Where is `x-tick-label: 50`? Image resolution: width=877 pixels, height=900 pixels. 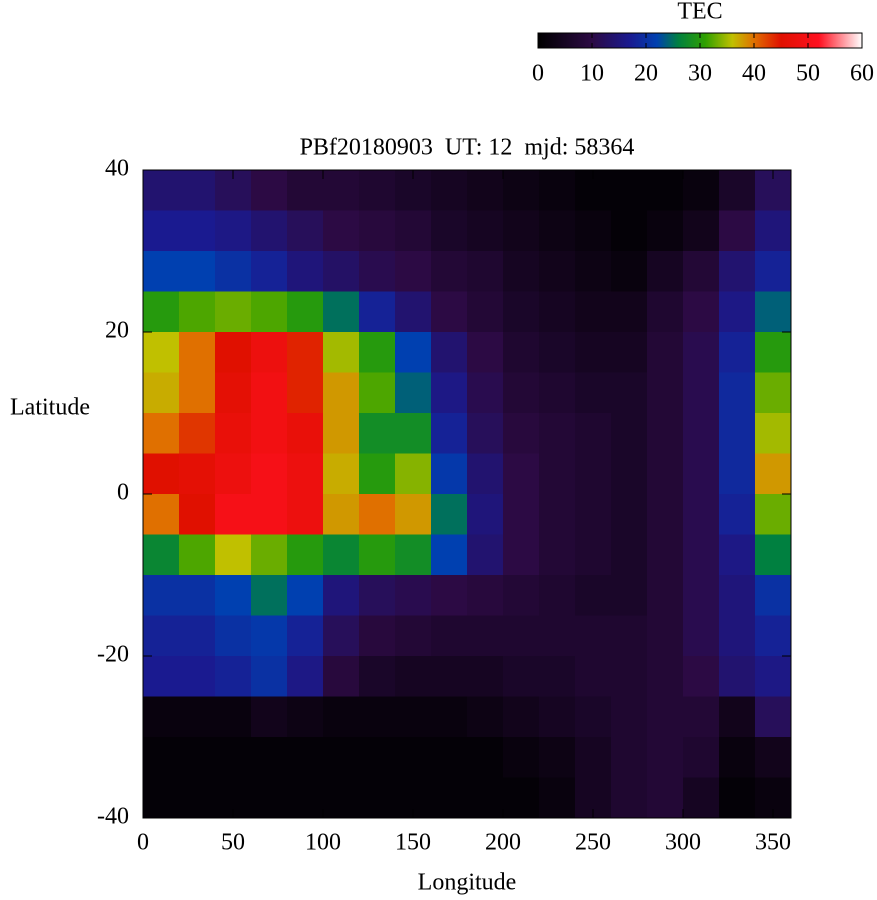 x-tick-label: 50 is located at coordinates (233, 843).